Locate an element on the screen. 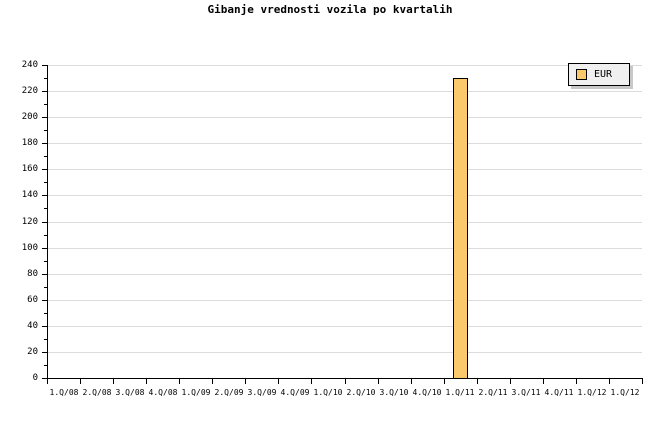  x-axis-tick-label: 3.Q/11 is located at coordinates (526, 392).